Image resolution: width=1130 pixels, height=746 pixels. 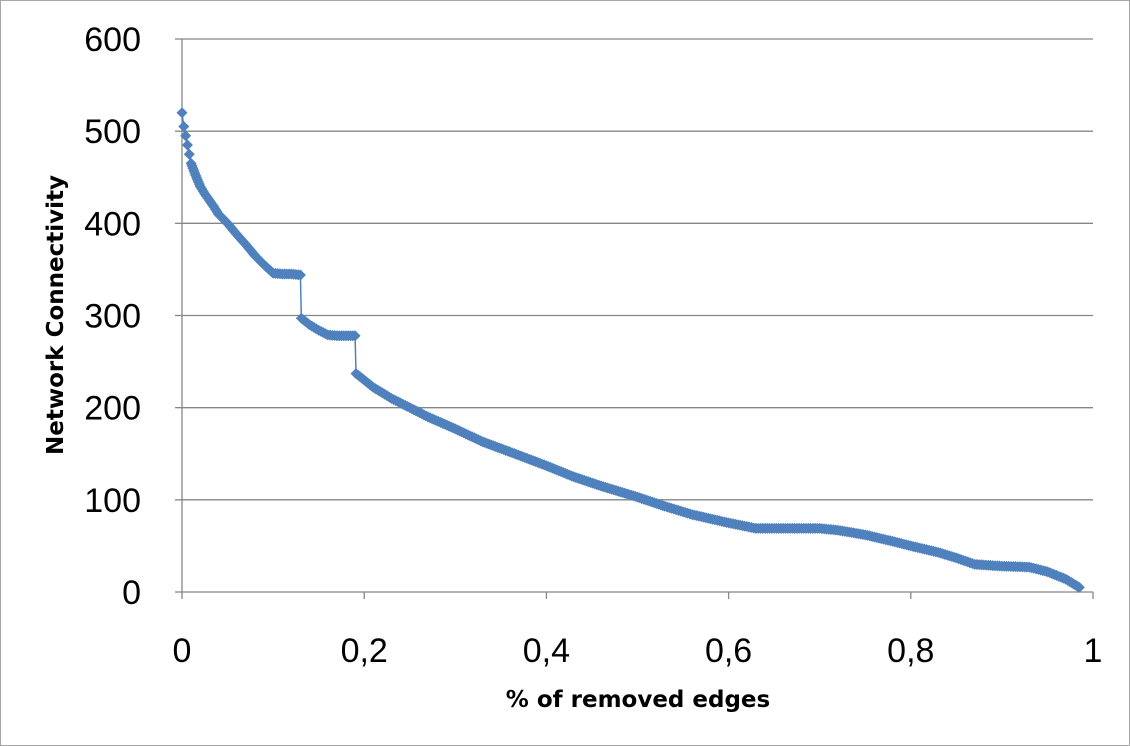 I want to click on x-tick-label-0: 0, so click(x=182, y=651).